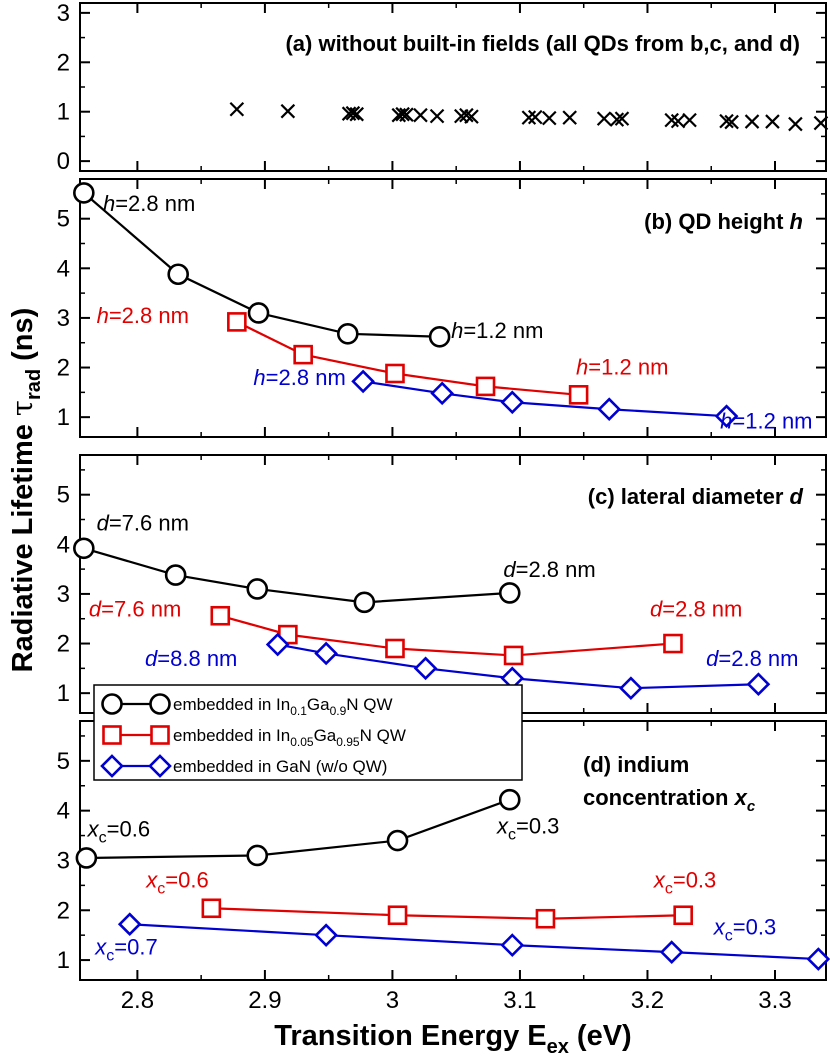 The height and width of the screenshot is (1061, 830). I want to click on legend-label: embedded in In0.05Ga0.95N QW, so click(289, 737).